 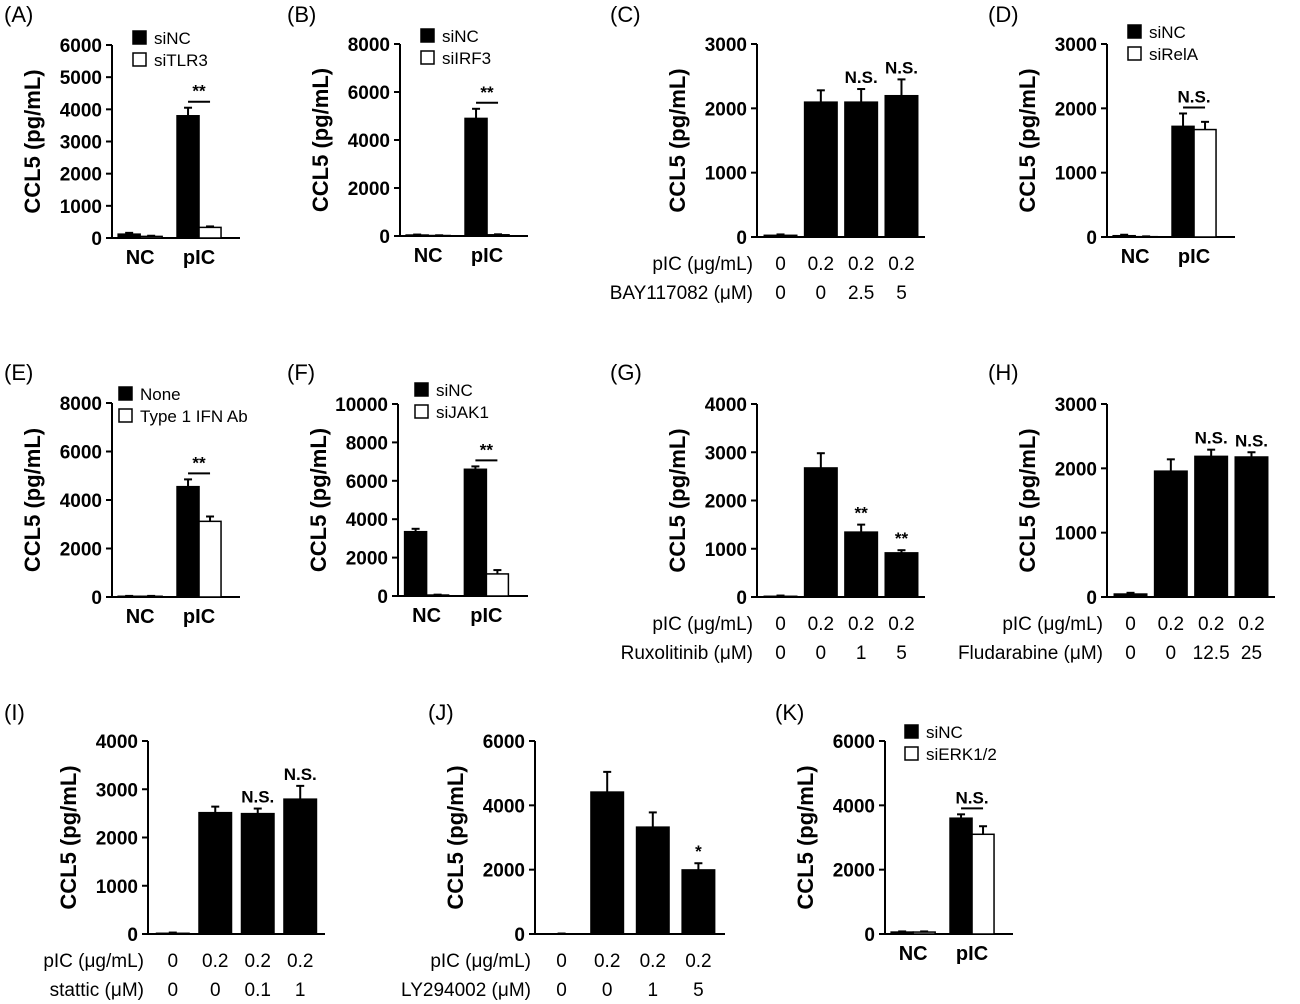 What do you see at coordinates (687, 653) in the screenshot?
I see `condition-row-label: Ruxolitinib (μM)` at bounding box center [687, 653].